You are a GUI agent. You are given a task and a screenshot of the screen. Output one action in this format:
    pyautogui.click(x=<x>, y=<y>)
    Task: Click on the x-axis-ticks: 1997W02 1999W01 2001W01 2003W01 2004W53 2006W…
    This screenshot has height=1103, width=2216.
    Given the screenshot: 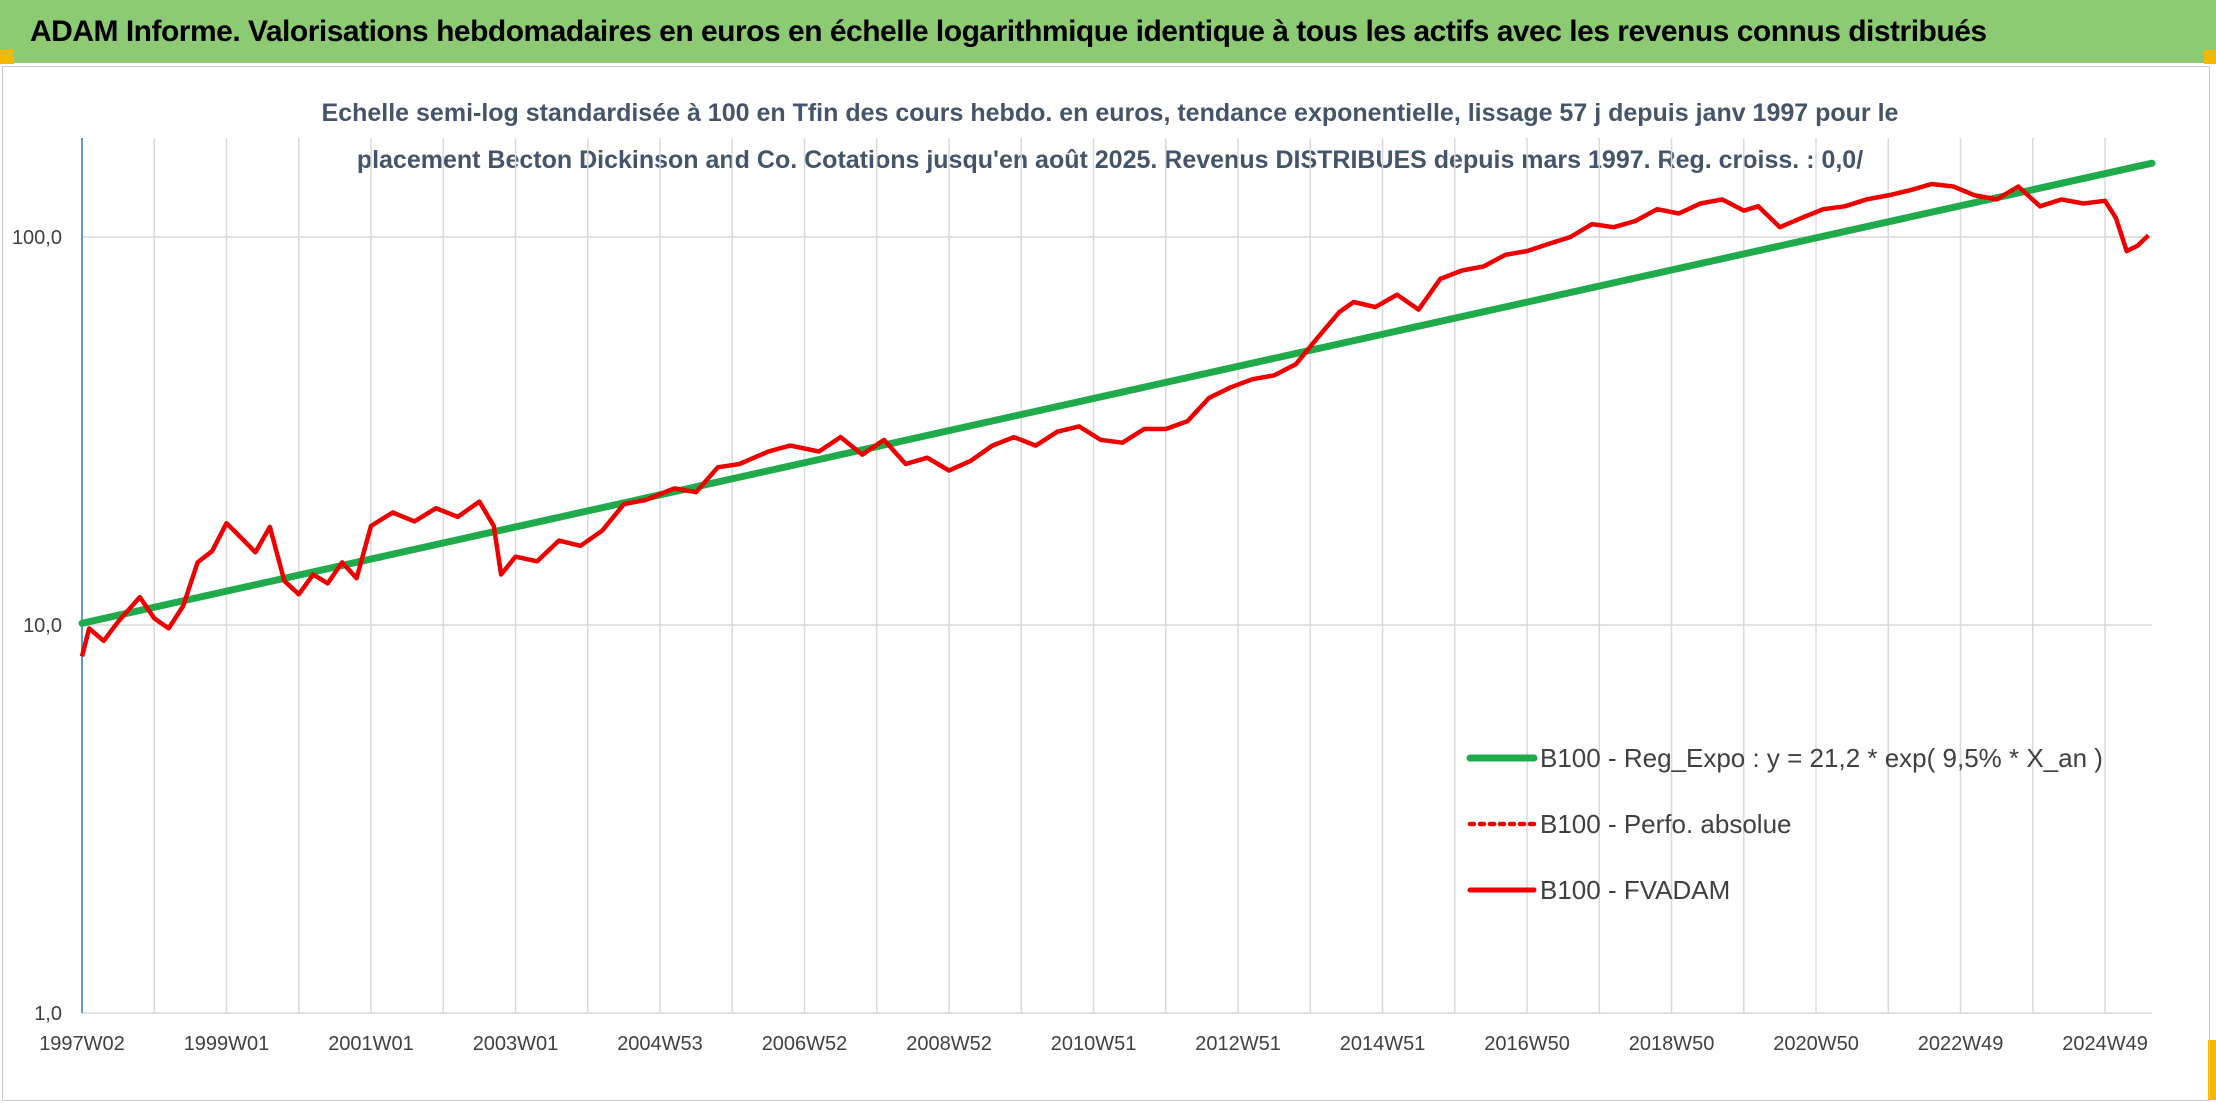 What is the action you would take?
    pyautogui.click(x=1093, y=1044)
    